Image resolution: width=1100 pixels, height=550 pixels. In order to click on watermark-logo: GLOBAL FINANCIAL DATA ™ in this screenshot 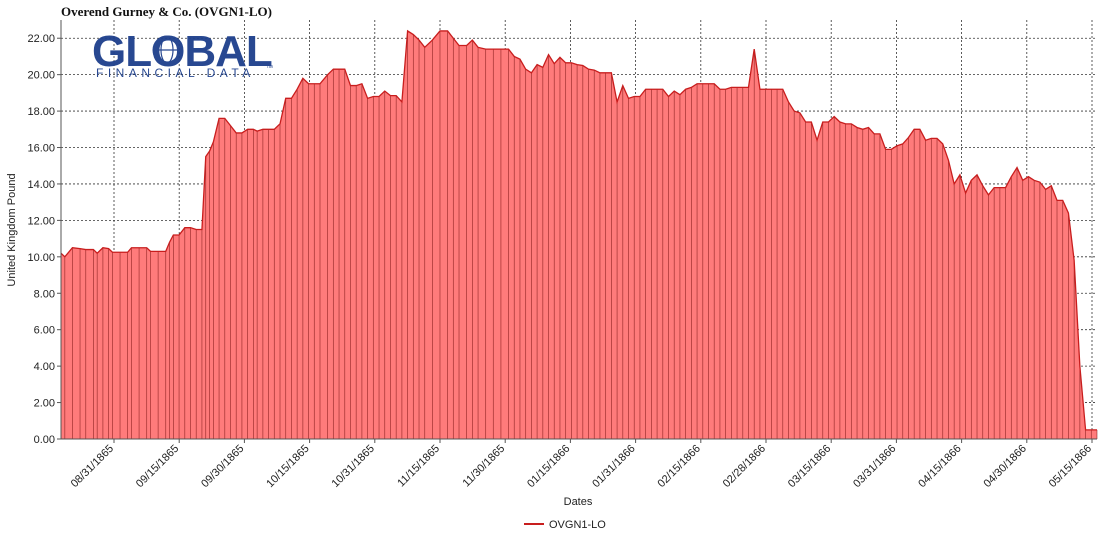, I will do `click(182, 53)`.